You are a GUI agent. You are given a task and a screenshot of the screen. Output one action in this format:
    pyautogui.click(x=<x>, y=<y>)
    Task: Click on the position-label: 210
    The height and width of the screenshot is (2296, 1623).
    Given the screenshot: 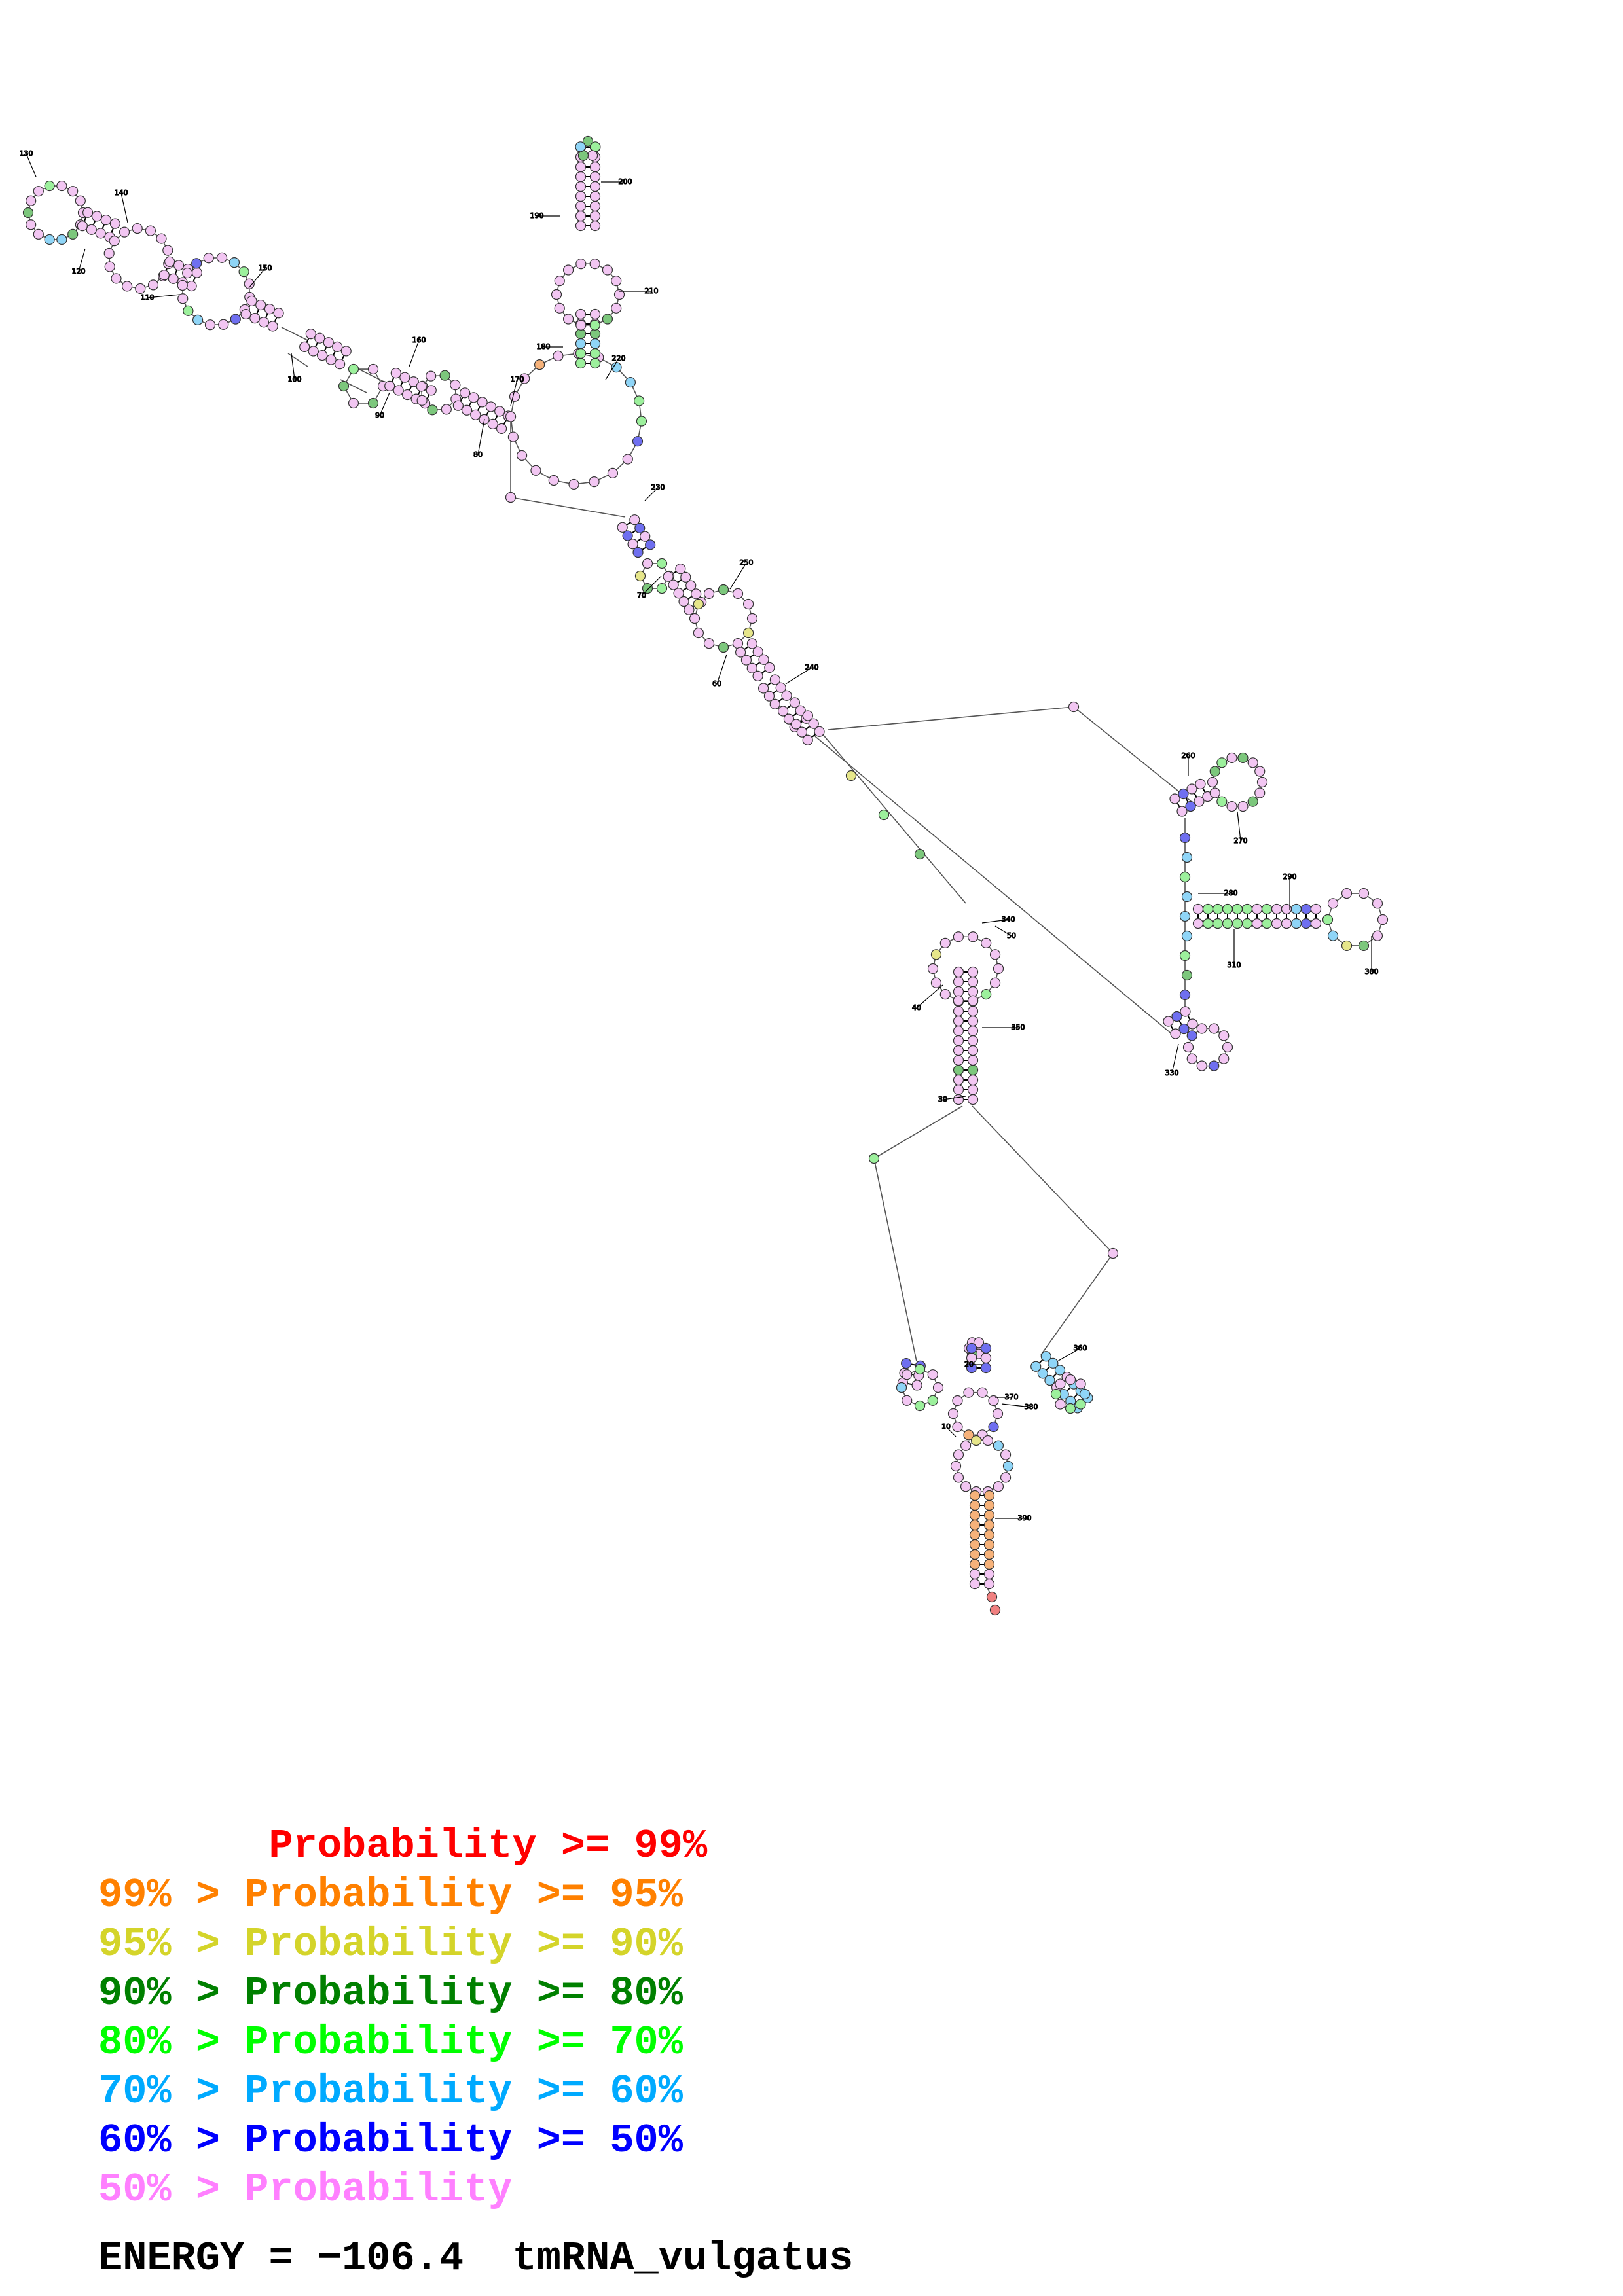 What is the action you would take?
    pyautogui.click(x=652, y=291)
    